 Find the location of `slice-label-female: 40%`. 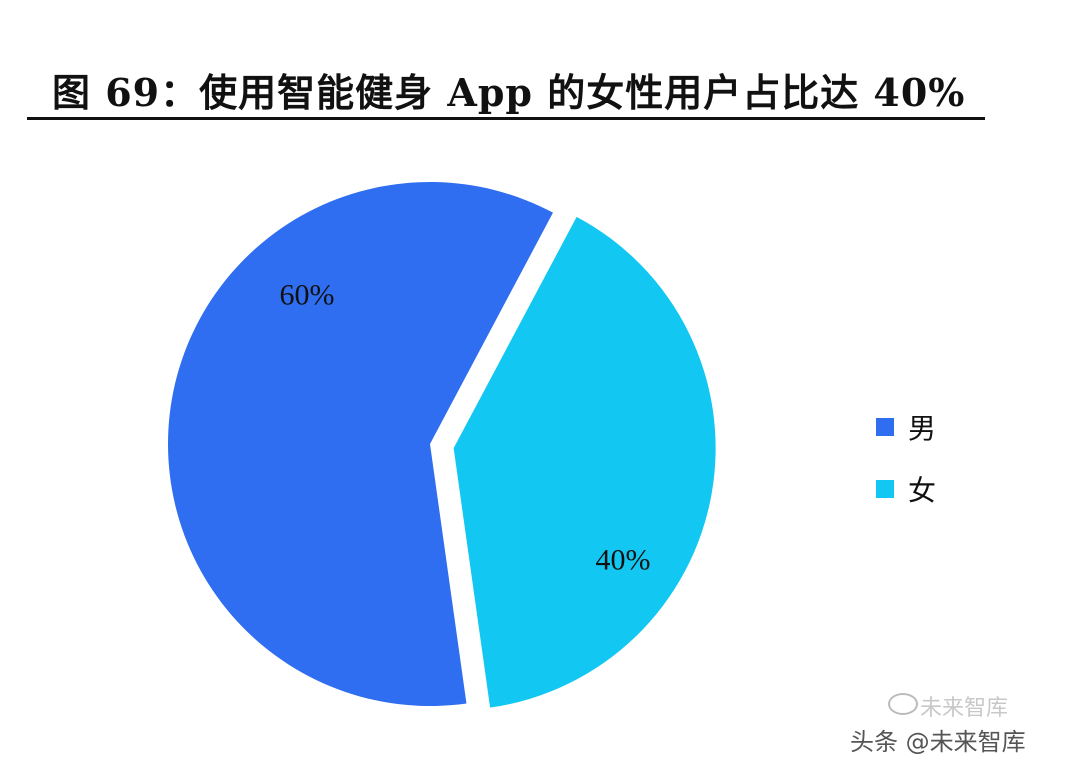

slice-label-female: 40% is located at coordinates (623, 559).